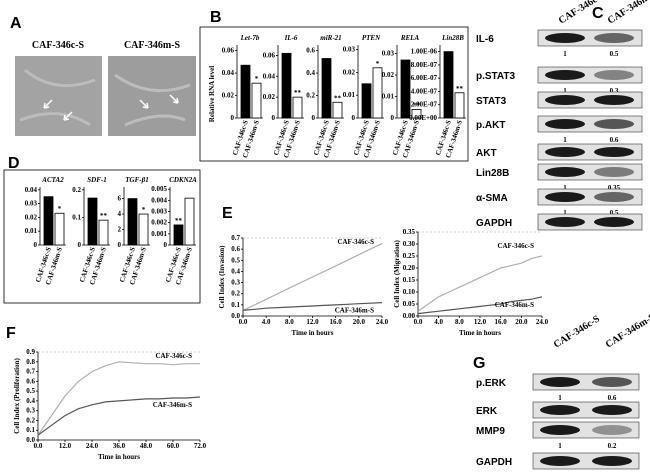 This screenshot has width=650, height=472. I want to click on row-label: STAT3, so click(491, 101).